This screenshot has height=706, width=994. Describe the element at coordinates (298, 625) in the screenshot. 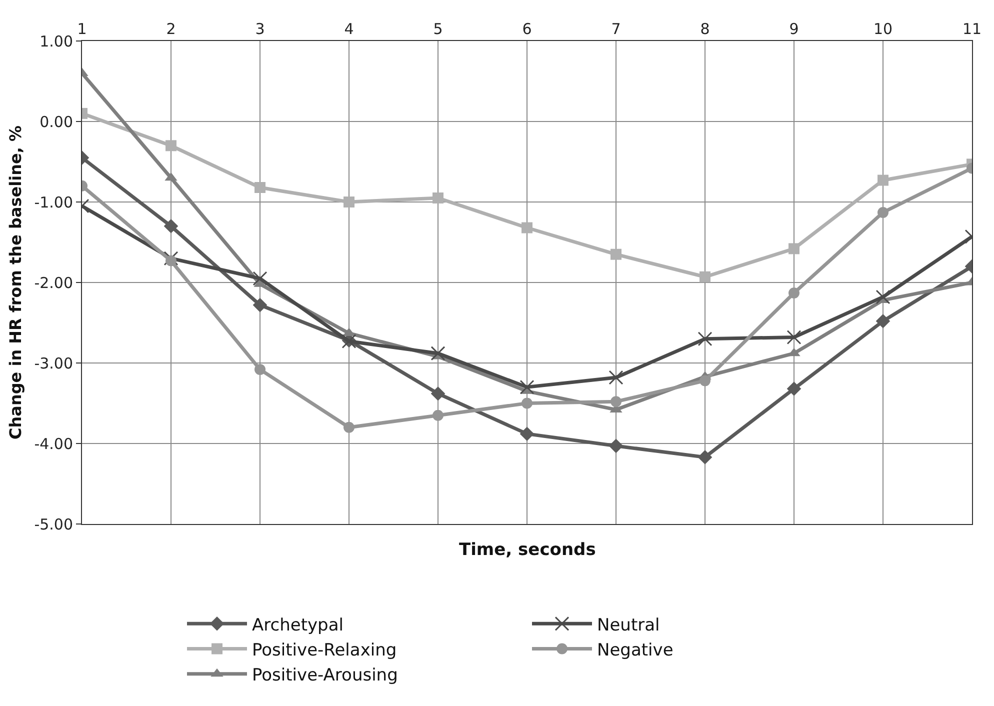

I see `legend-label: Archetypal` at that location.